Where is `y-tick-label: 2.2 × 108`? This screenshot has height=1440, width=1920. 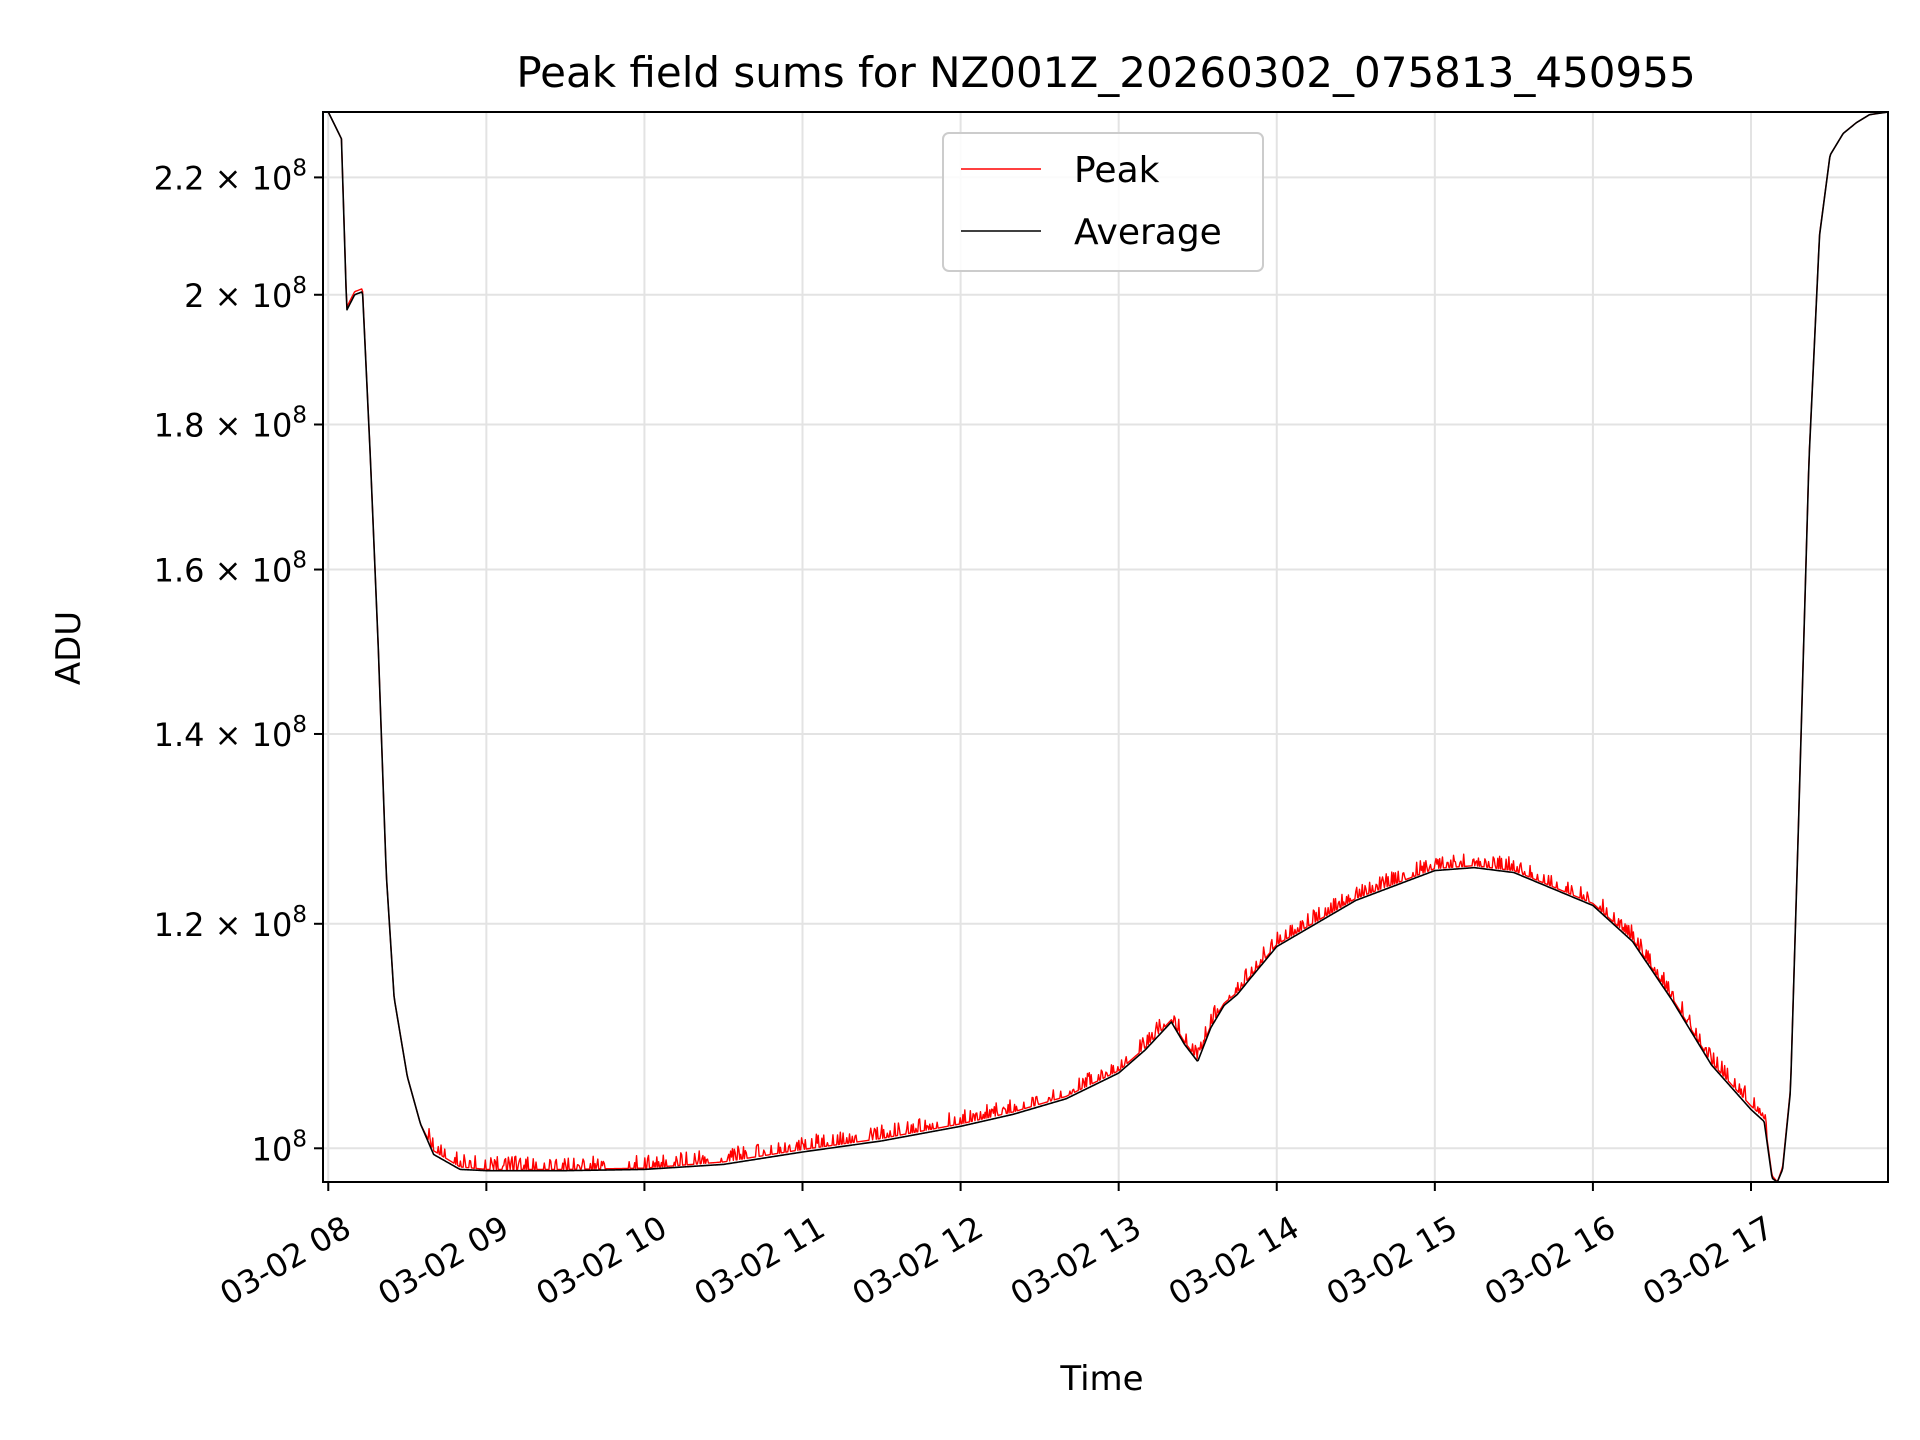
y-tick-label: 2.2 × 108 is located at coordinates (230, 176).